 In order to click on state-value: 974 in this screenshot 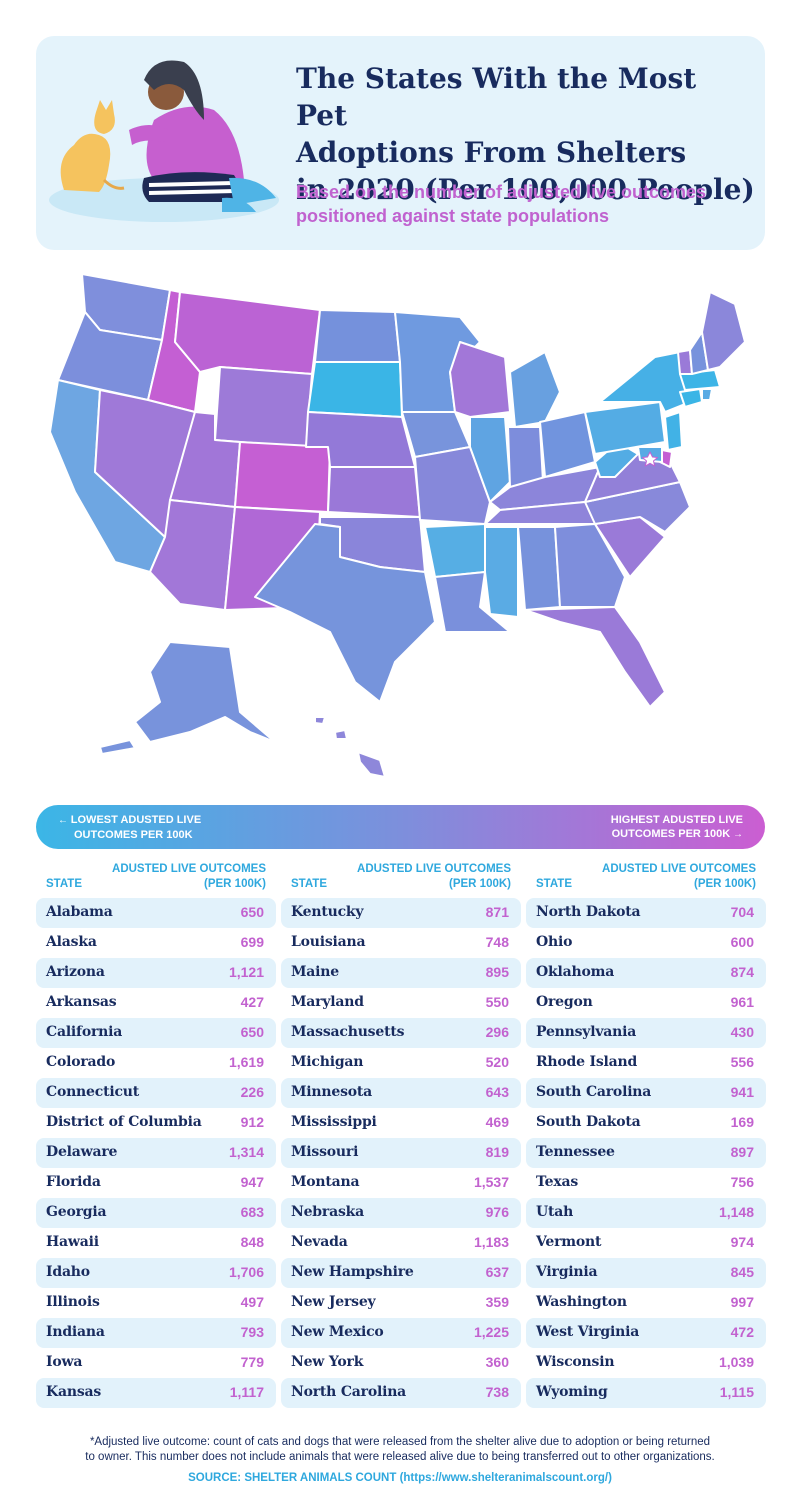, I will do `click(742, 1242)`.